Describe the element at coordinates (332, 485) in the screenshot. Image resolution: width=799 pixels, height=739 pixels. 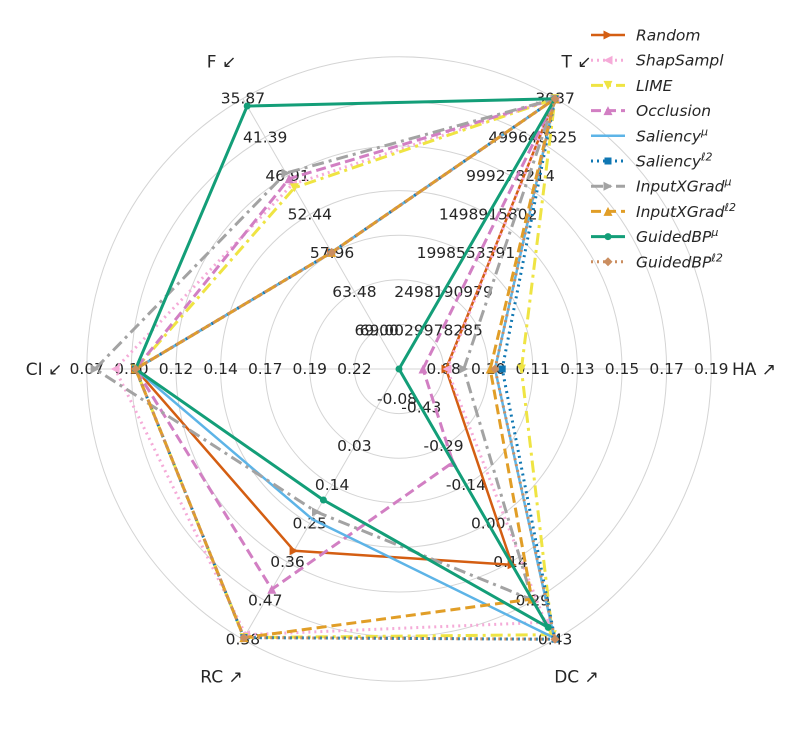
I see `tick-label-rc: 0.14` at that location.